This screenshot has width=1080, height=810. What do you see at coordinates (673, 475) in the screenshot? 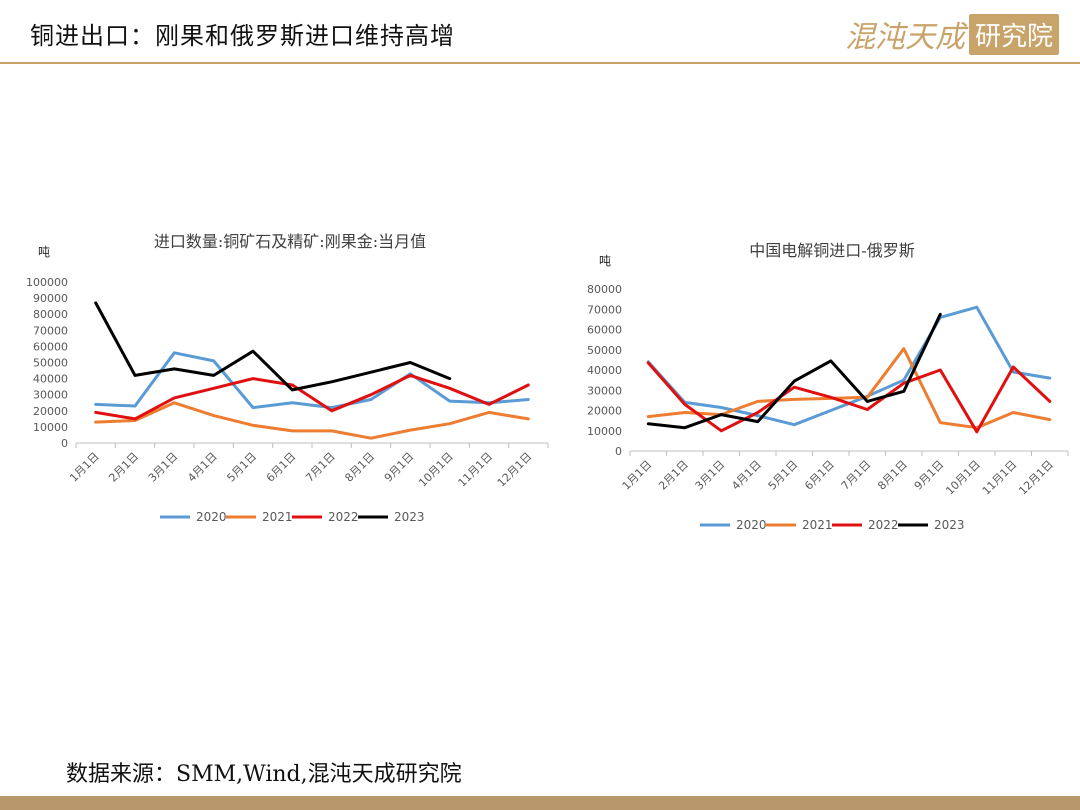
I see `x-tick-label: 2月1日` at bounding box center [673, 475].